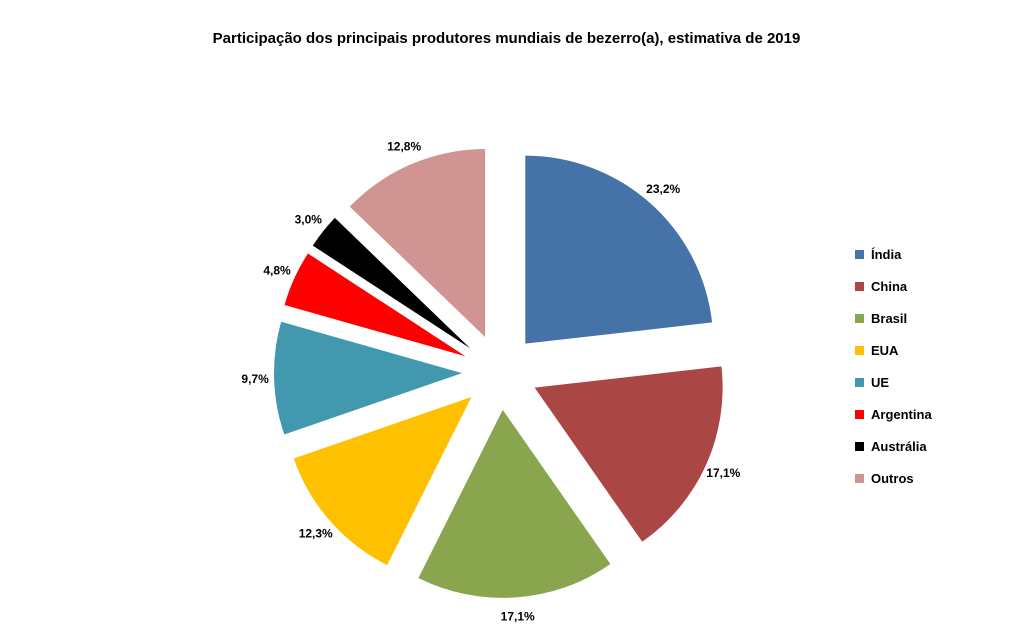  What do you see at coordinates (368, 378) in the screenshot?
I see `slice-ue` at bounding box center [368, 378].